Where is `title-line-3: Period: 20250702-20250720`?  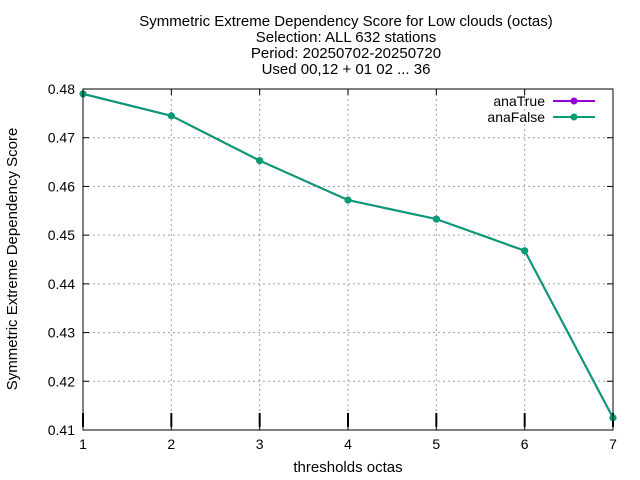 title-line-3: Period: 20250702-20250720 is located at coordinates (346, 53).